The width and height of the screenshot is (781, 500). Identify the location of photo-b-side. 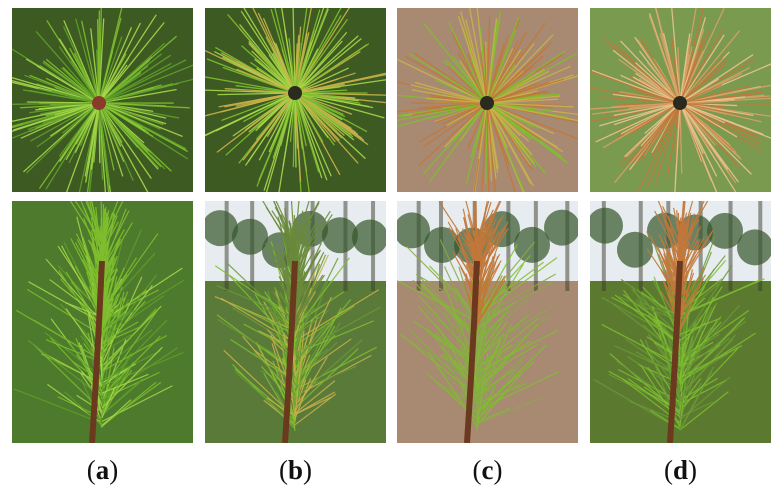
(295, 322).